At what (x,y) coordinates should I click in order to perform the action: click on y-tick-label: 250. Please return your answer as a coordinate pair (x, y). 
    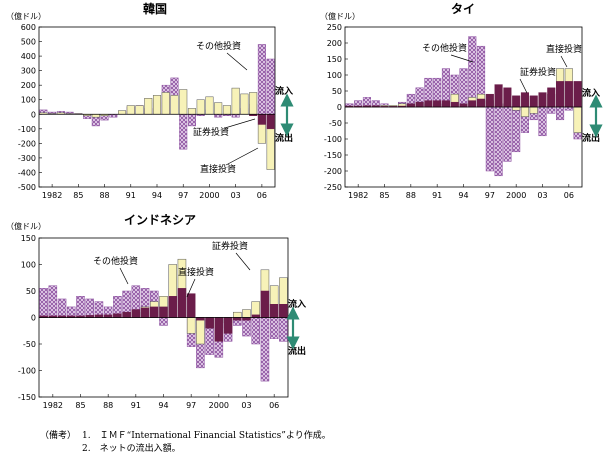
    Looking at the image, I should click on (334, 27).